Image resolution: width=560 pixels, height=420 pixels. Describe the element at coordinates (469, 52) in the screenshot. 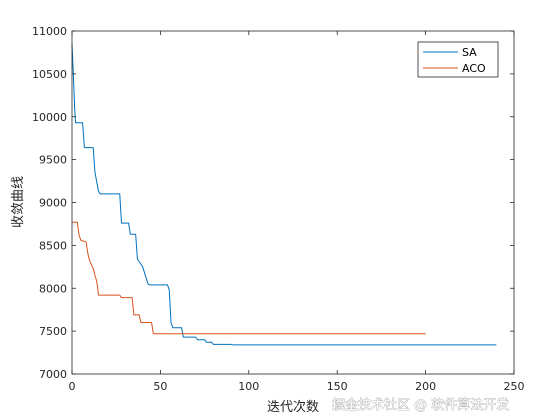

I see `legend-label-sa: SA` at that location.